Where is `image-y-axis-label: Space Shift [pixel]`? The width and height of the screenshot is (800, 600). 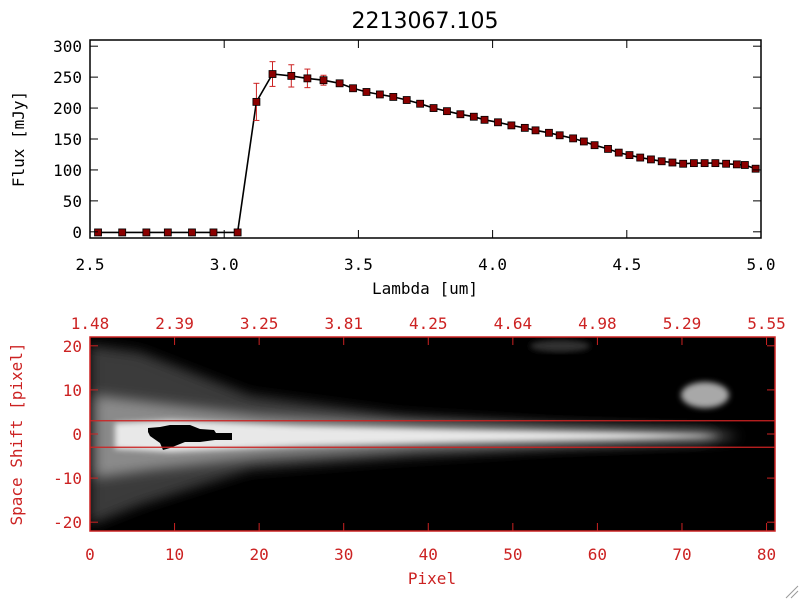
image-y-axis-label: Space Shift [pixel] is located at coordinates (16, 433).